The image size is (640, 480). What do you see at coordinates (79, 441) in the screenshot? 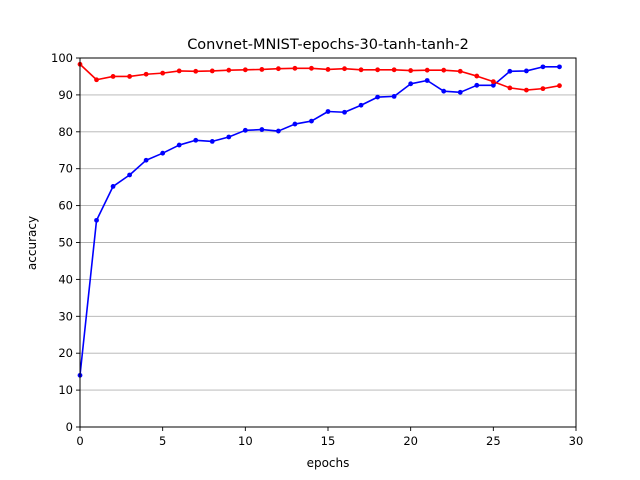
I see `x-tick-label: 0` at bounding box center [79, 441].